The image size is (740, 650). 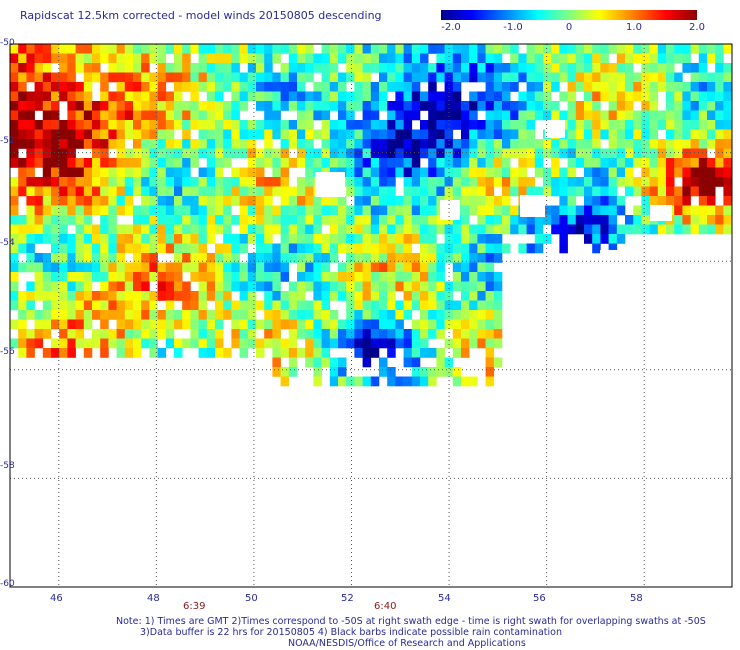 What do you see at coordinates (7, 352) in the screenshot?
I see `lat-label: -56` at bounding box center [7, 352].